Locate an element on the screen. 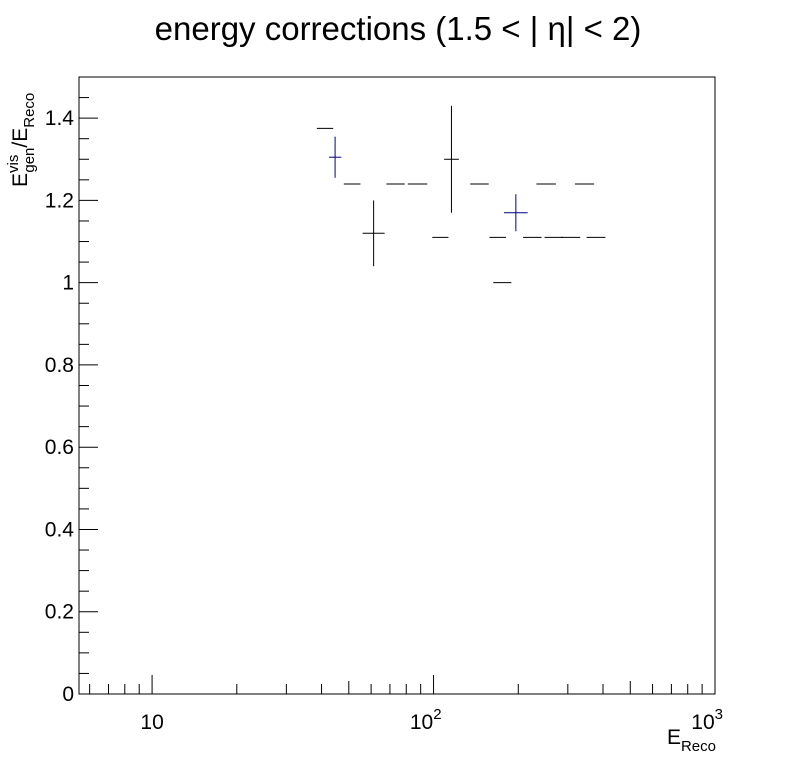 This screenshot has height=772, width=796. y-axis-label-sep: /E is located at coordinates (20, 138).